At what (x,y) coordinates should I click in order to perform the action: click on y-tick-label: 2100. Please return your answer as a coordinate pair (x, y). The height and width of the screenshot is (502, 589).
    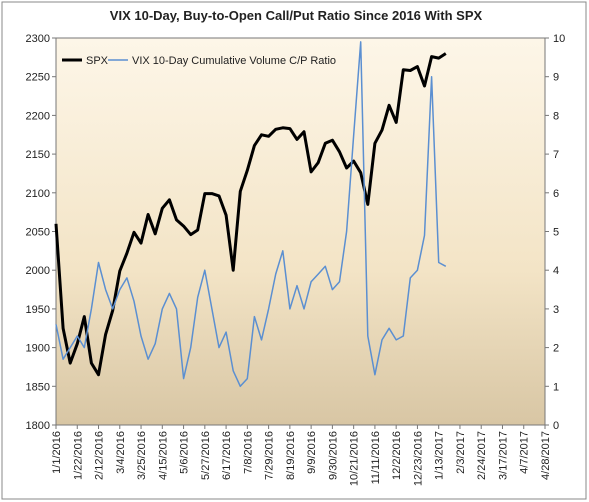
    Looking at the image, I should click on (38, 194).